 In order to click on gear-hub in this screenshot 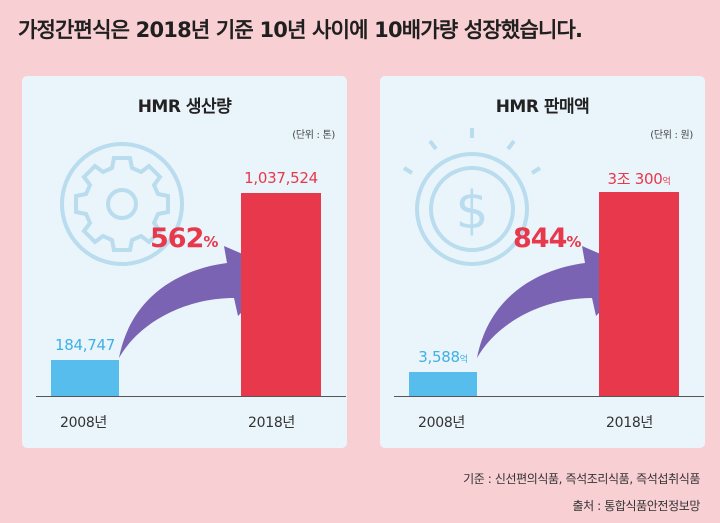, I will do `click(122, 204)`.